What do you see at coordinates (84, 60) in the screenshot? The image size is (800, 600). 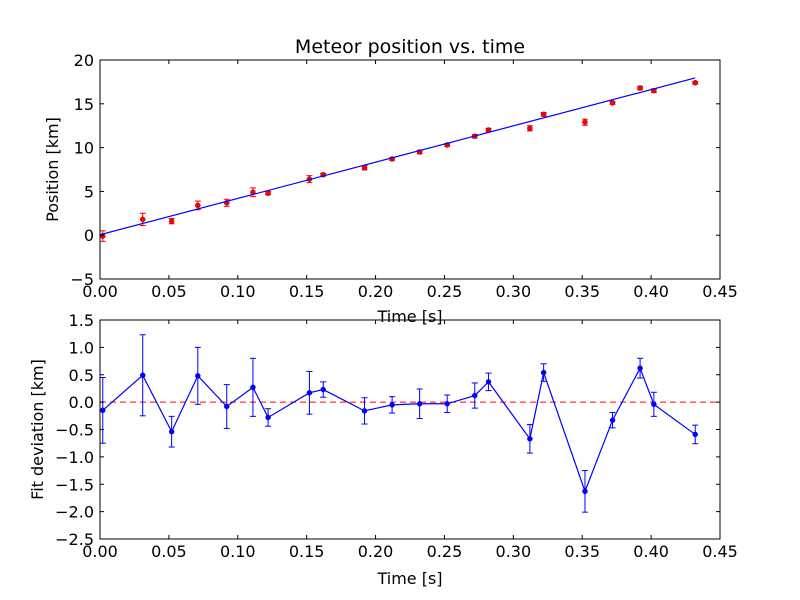 I see `y-tick-label: 20` at bounding box center [84, 60].